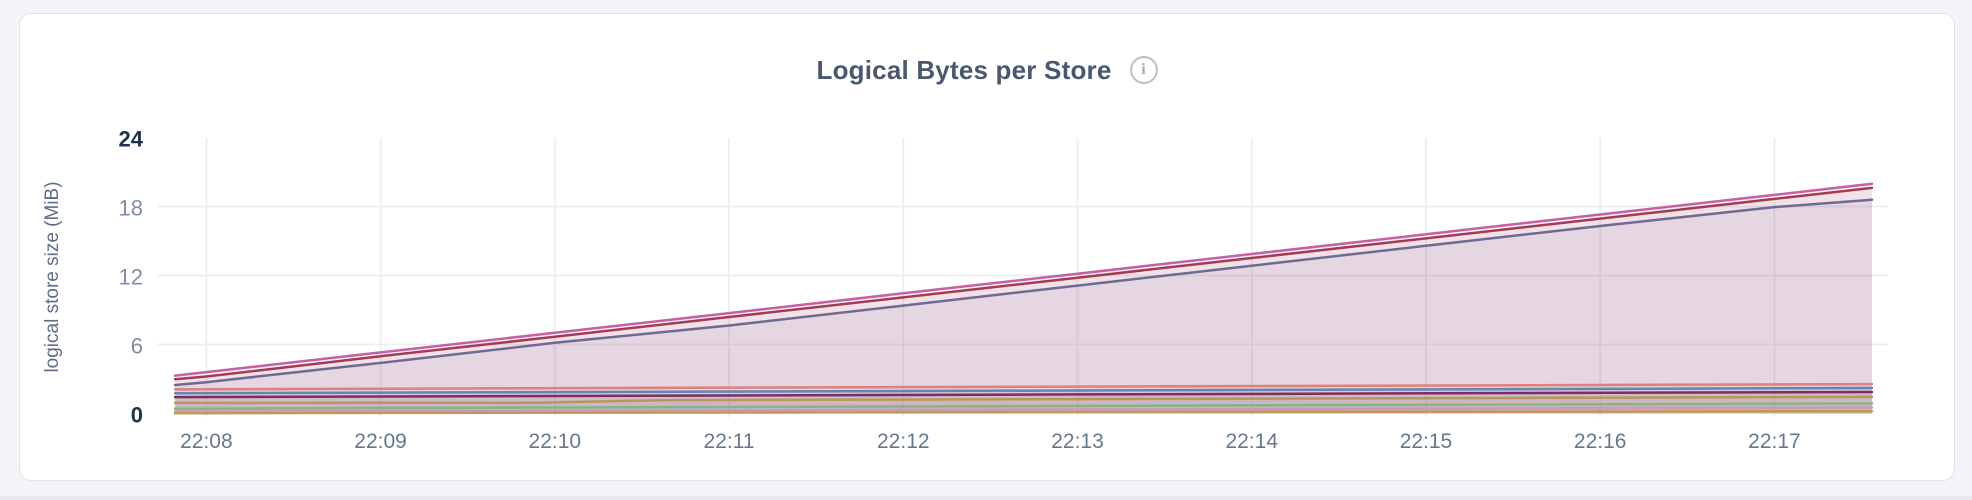 This screenshot has width=1972, height=500. What do you see at coordinates (1251, 441) in the screenshot?
I see `x-tick-label: 22:14` at bounding box center [1251, 441].